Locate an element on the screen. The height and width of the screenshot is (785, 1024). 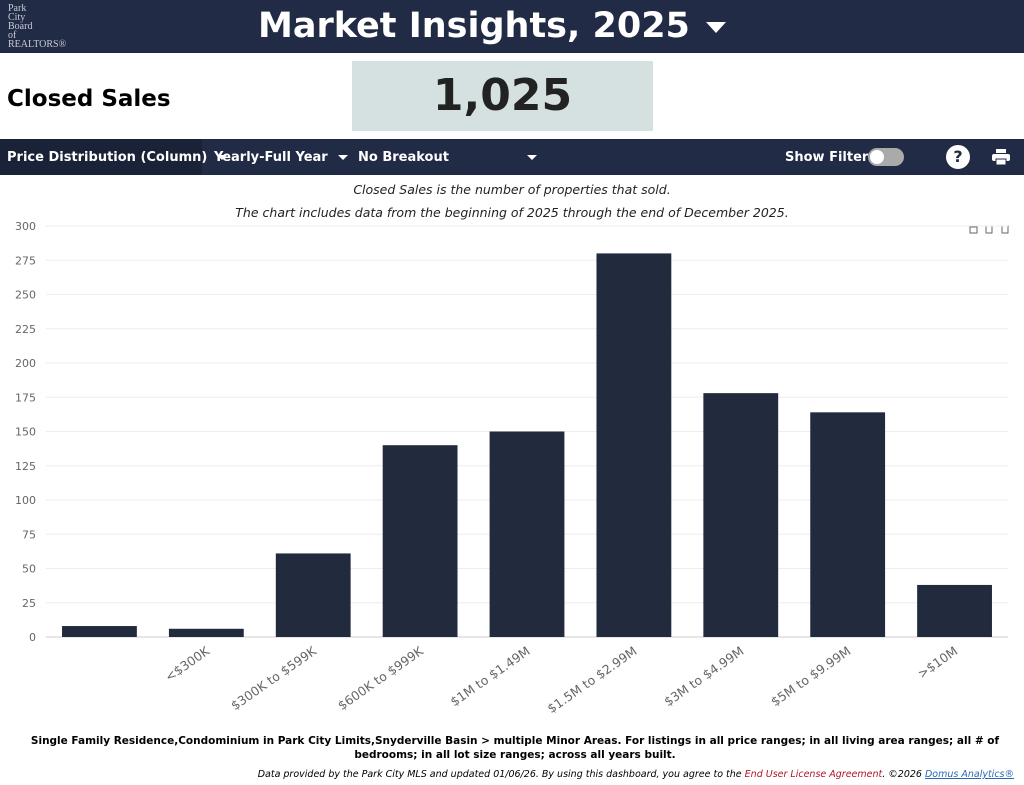
y-tick-label: 75 is located at coordinates (29, 534).